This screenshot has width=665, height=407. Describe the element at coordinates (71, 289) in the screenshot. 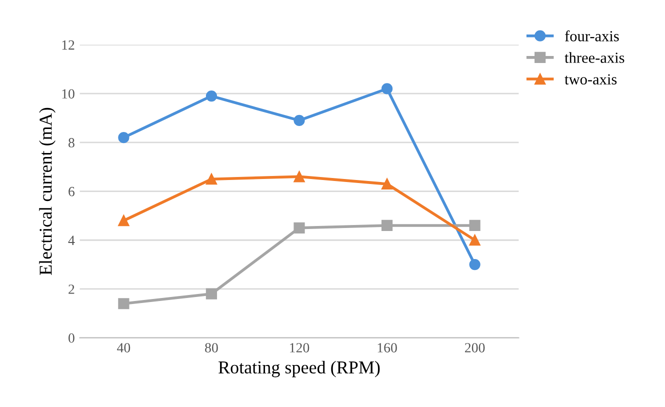

I see `y-tick-label: 2` at that location.